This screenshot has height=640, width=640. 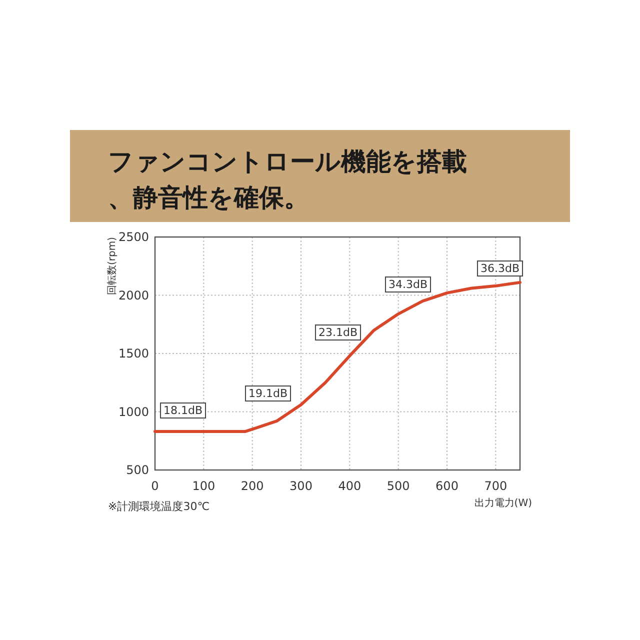 What do you see at coordinates (301, 486) in the screenshot?
I see `x-tick-label: 300` at bounding box center [301, 486].